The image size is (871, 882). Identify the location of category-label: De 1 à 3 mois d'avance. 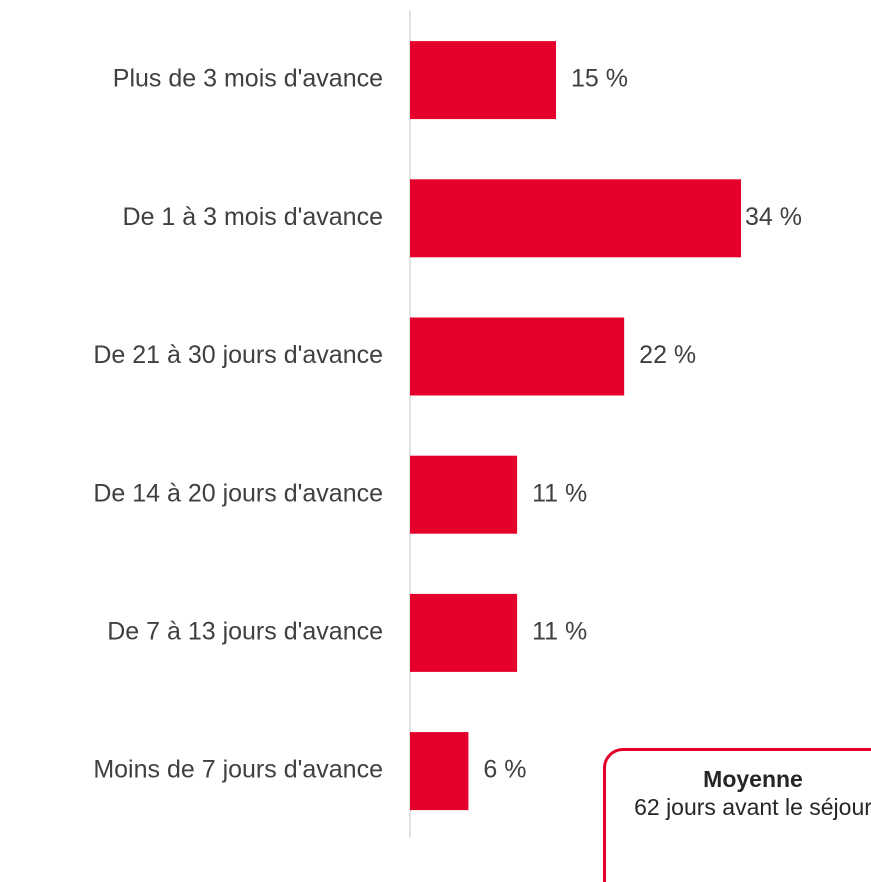
(253, 217).